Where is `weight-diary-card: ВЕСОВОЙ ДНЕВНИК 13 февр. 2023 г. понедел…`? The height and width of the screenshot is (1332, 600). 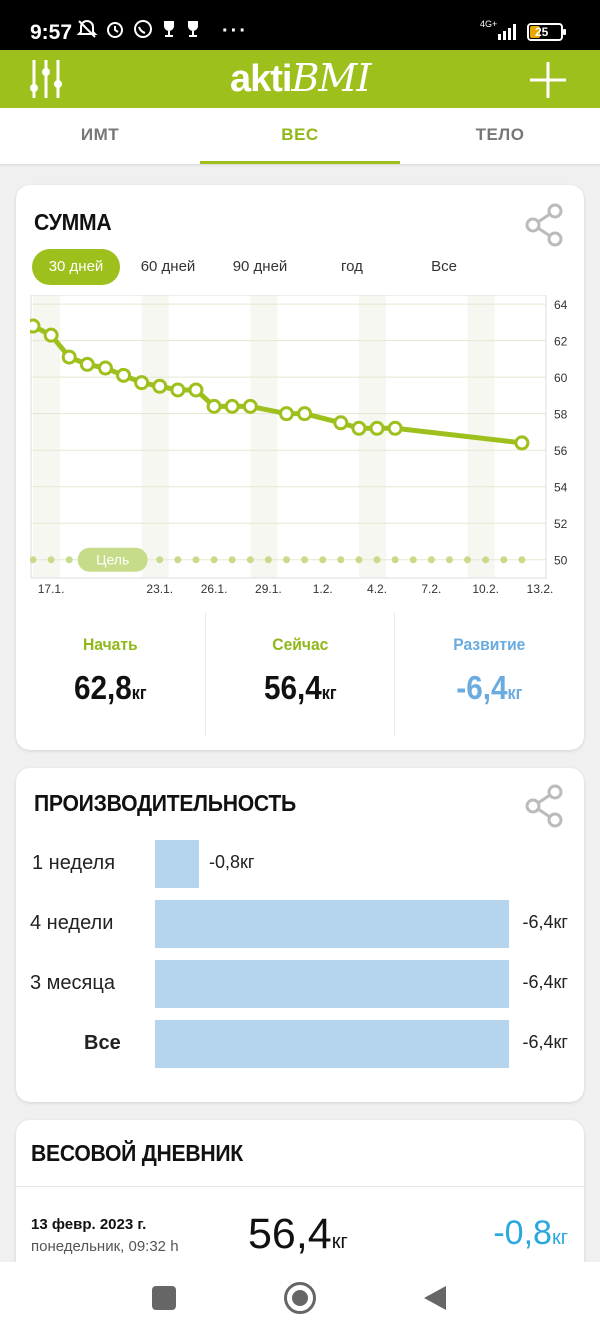
weight-diary-card: ВЕСОВОЙ ДНЕВНИК 13 февр. 2023 г. понедел… is located at coordinates (300, 1200).